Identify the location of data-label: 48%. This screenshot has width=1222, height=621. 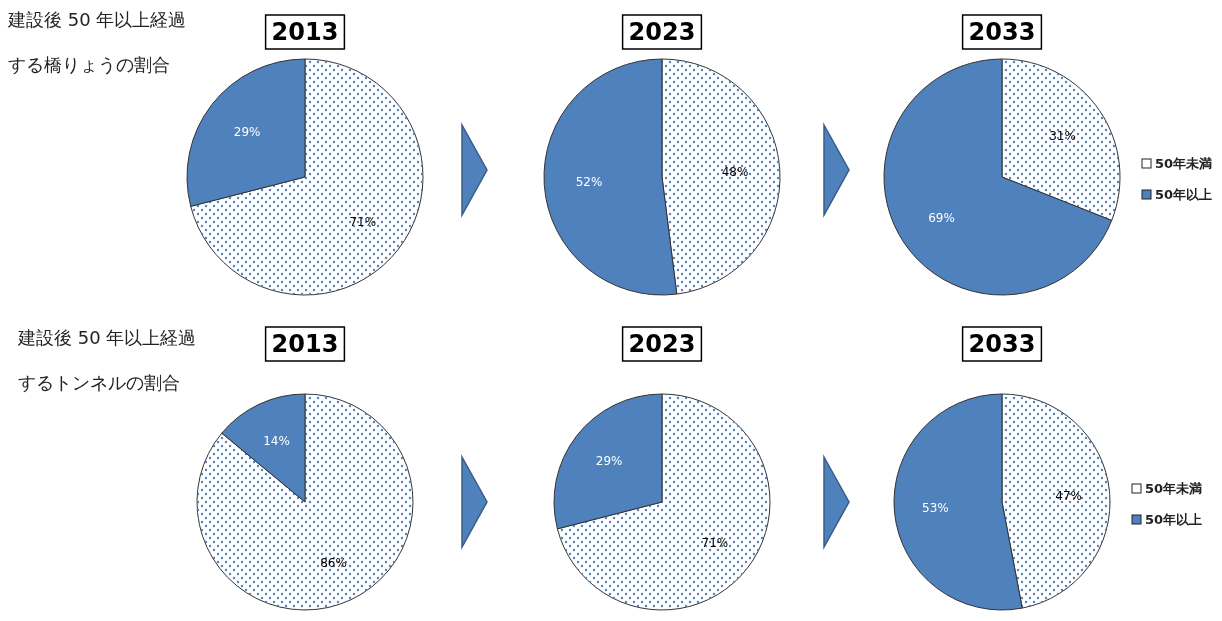
(735, 172).